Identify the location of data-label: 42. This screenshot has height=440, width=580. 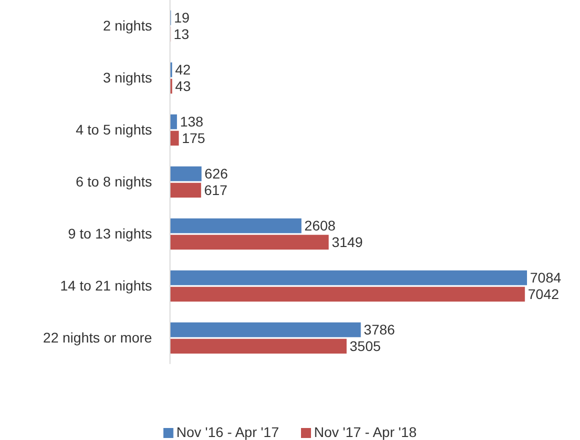
(183, 70).